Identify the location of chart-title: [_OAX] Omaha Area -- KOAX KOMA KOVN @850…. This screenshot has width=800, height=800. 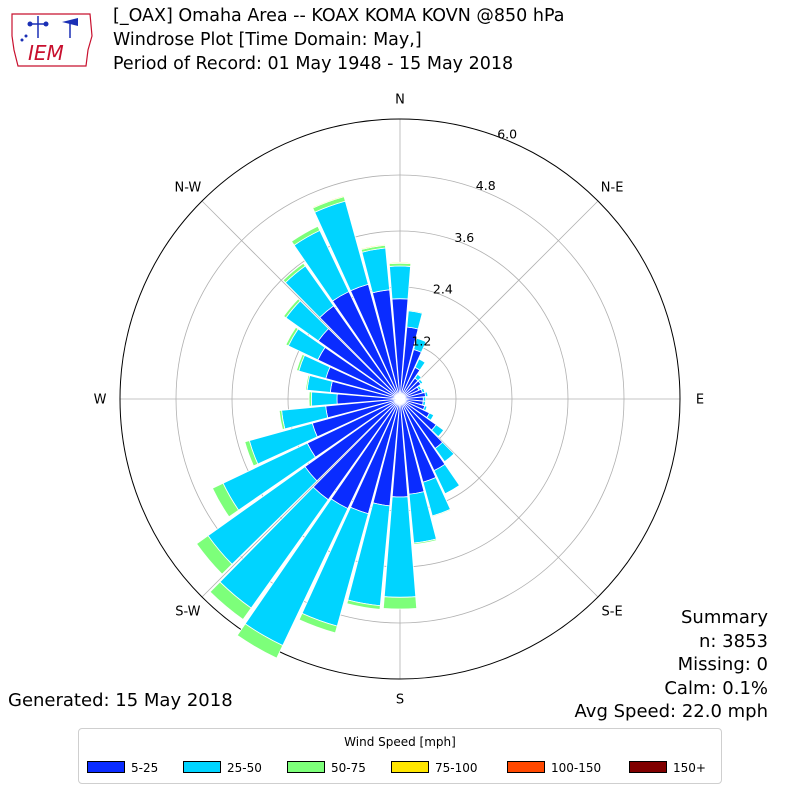
(339, 16).